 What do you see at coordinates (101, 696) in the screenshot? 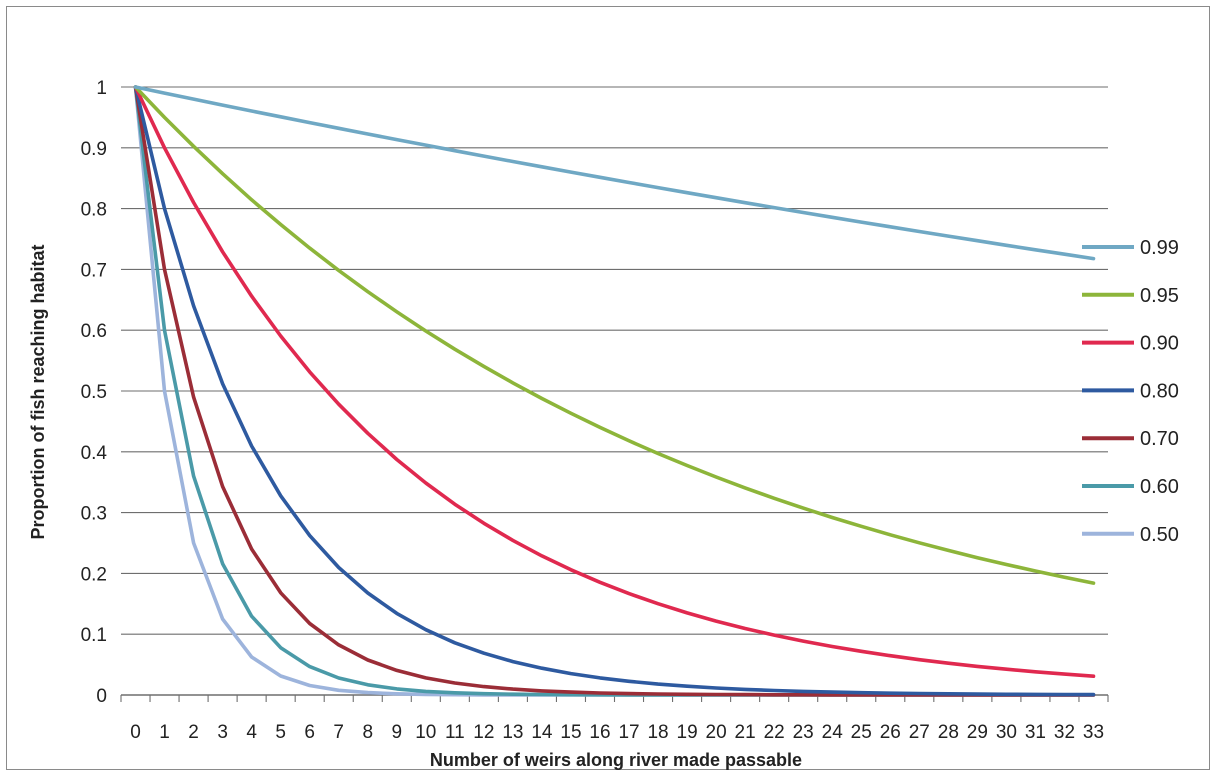
I see `y-tick-label: 0` at bounding box center [101, 696].